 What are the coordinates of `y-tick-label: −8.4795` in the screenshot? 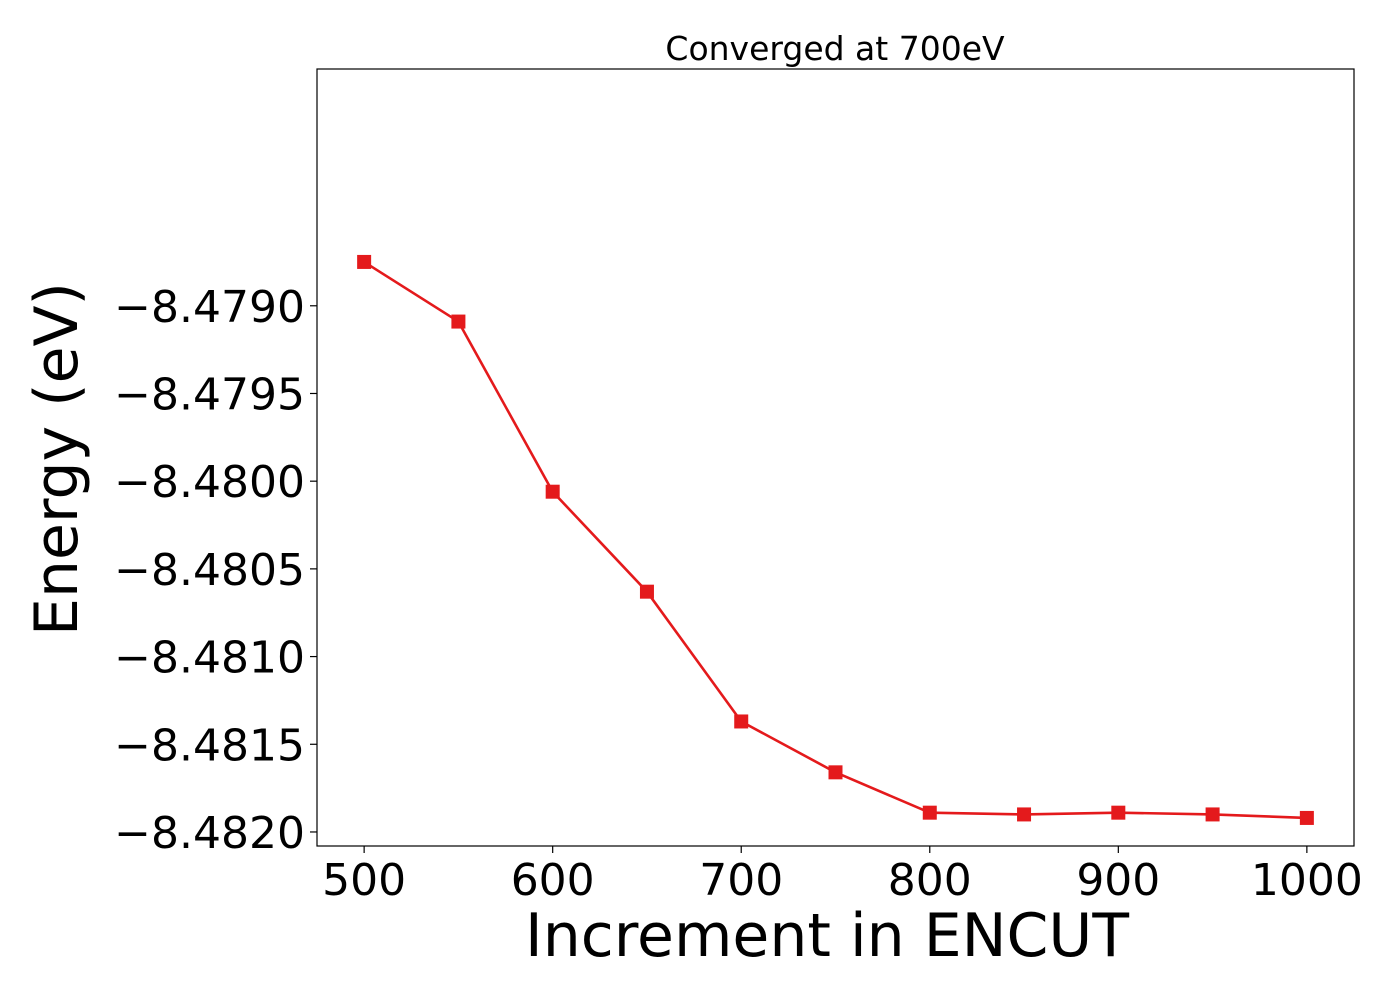 It's located at (209, 394).